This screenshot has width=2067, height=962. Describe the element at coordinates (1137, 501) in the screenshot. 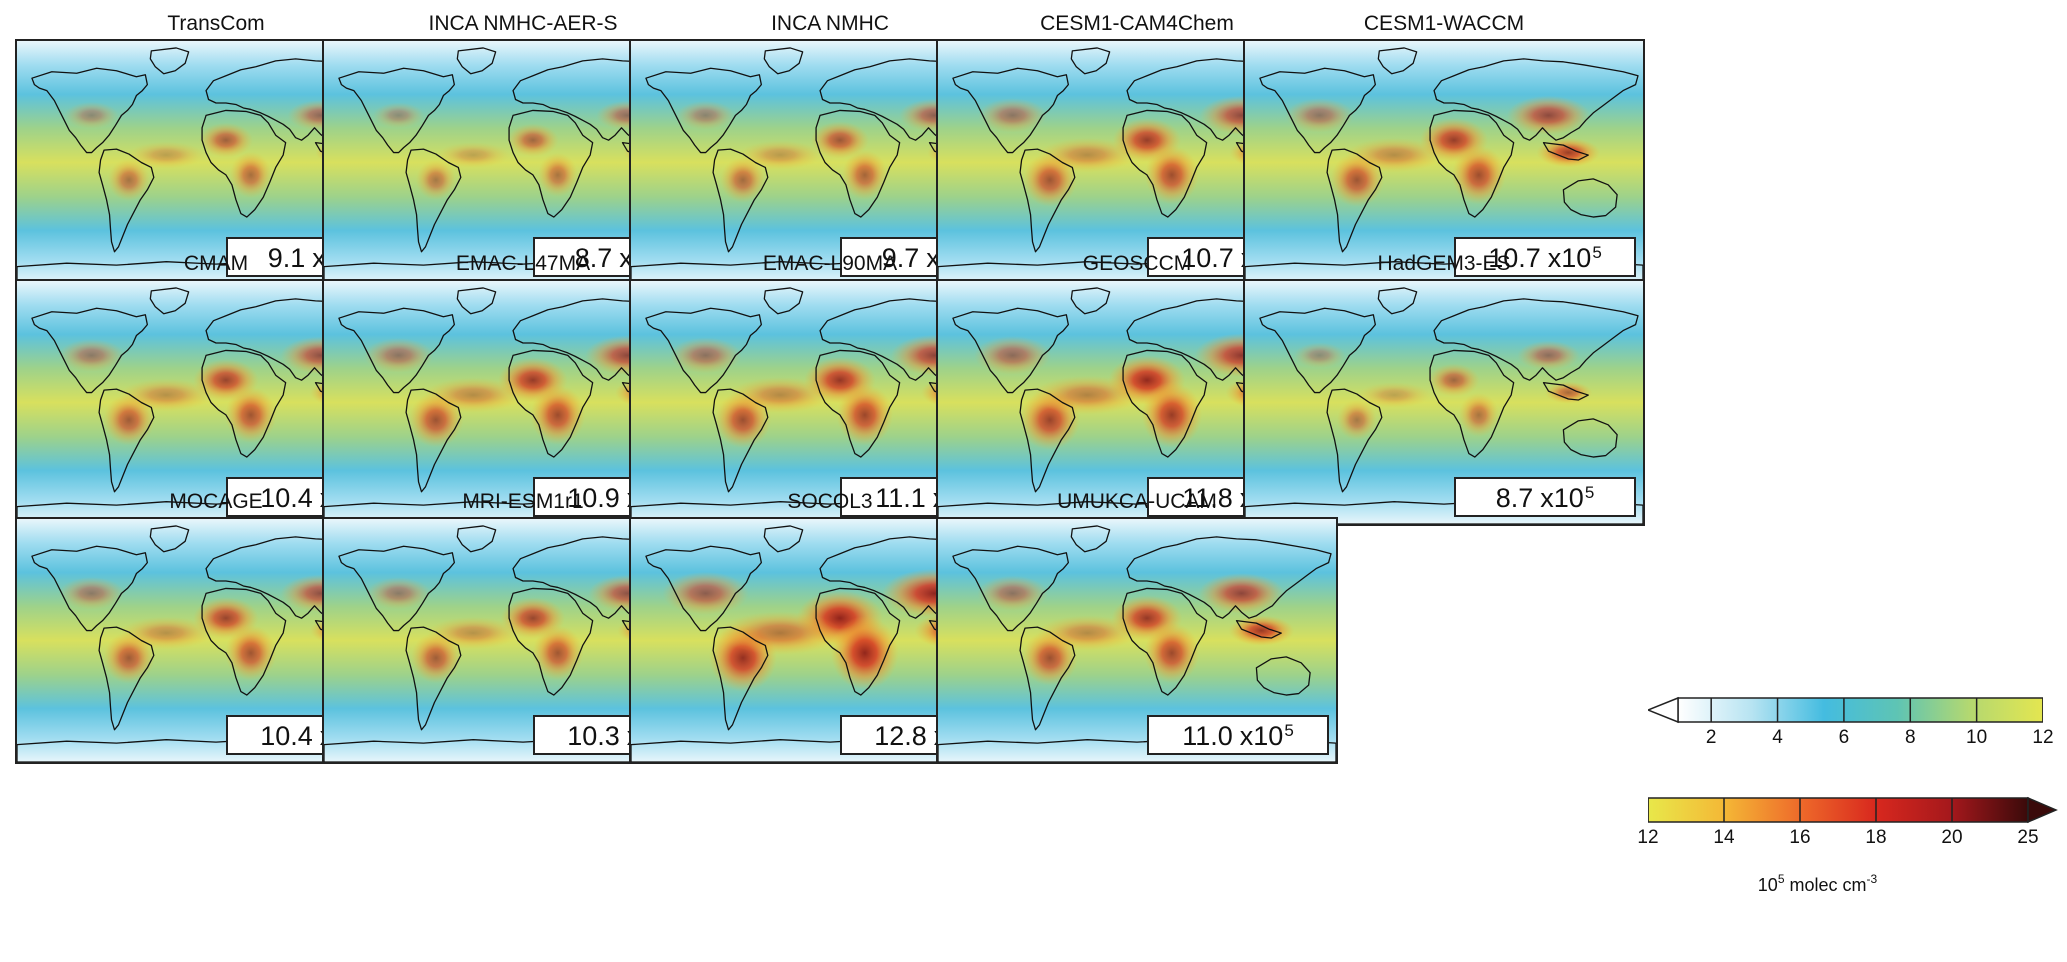

I see `panel-title: UMUKCA-UCAM` at that location.